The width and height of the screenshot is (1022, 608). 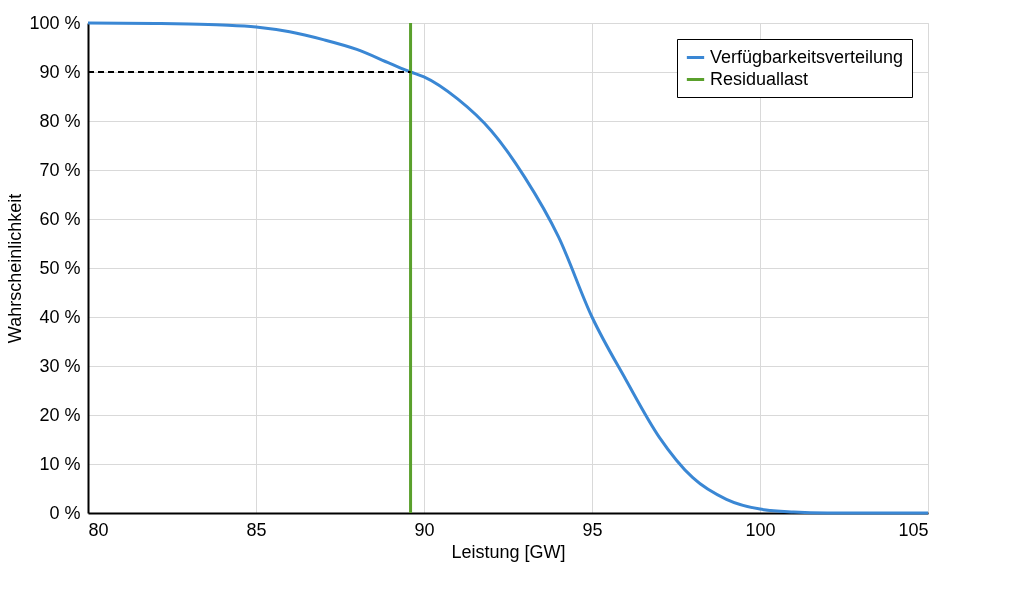 I want to click on y-tick-label: 60 %, so click(x=60, y=218).